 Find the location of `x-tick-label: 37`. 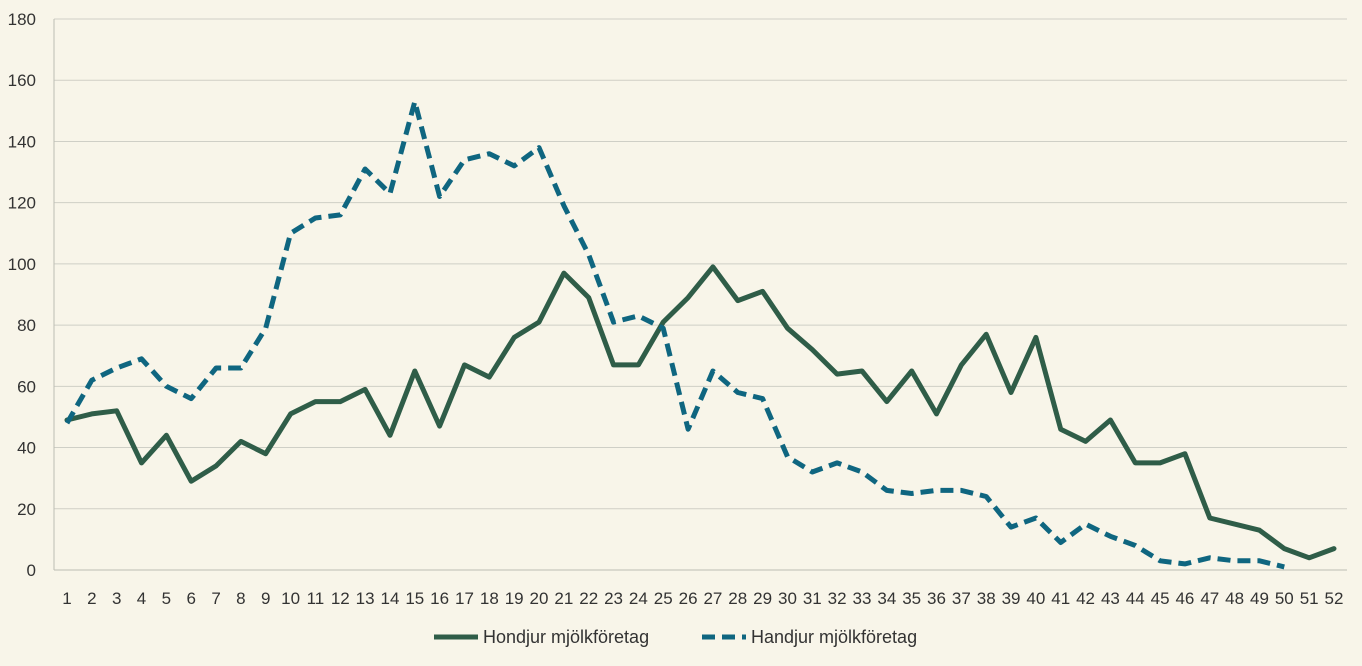

x-tick-label: 37 is located at coordinates (961, 598).